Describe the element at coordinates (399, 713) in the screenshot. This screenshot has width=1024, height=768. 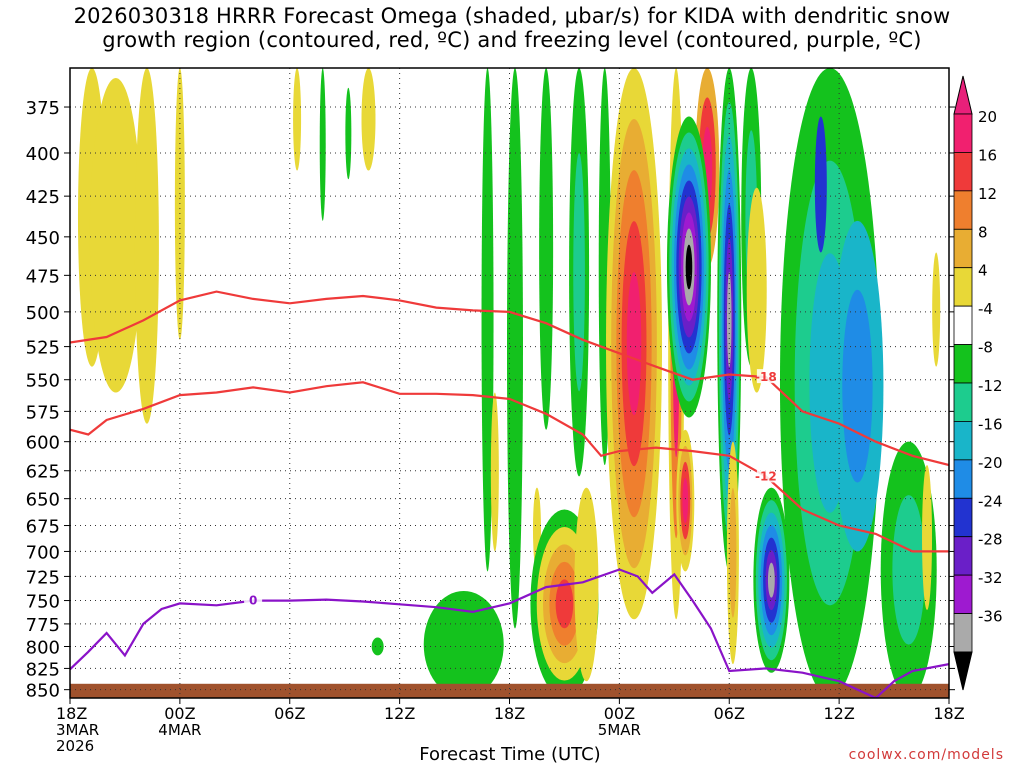
I see `x-tick-label-18: 12Z` at that location.